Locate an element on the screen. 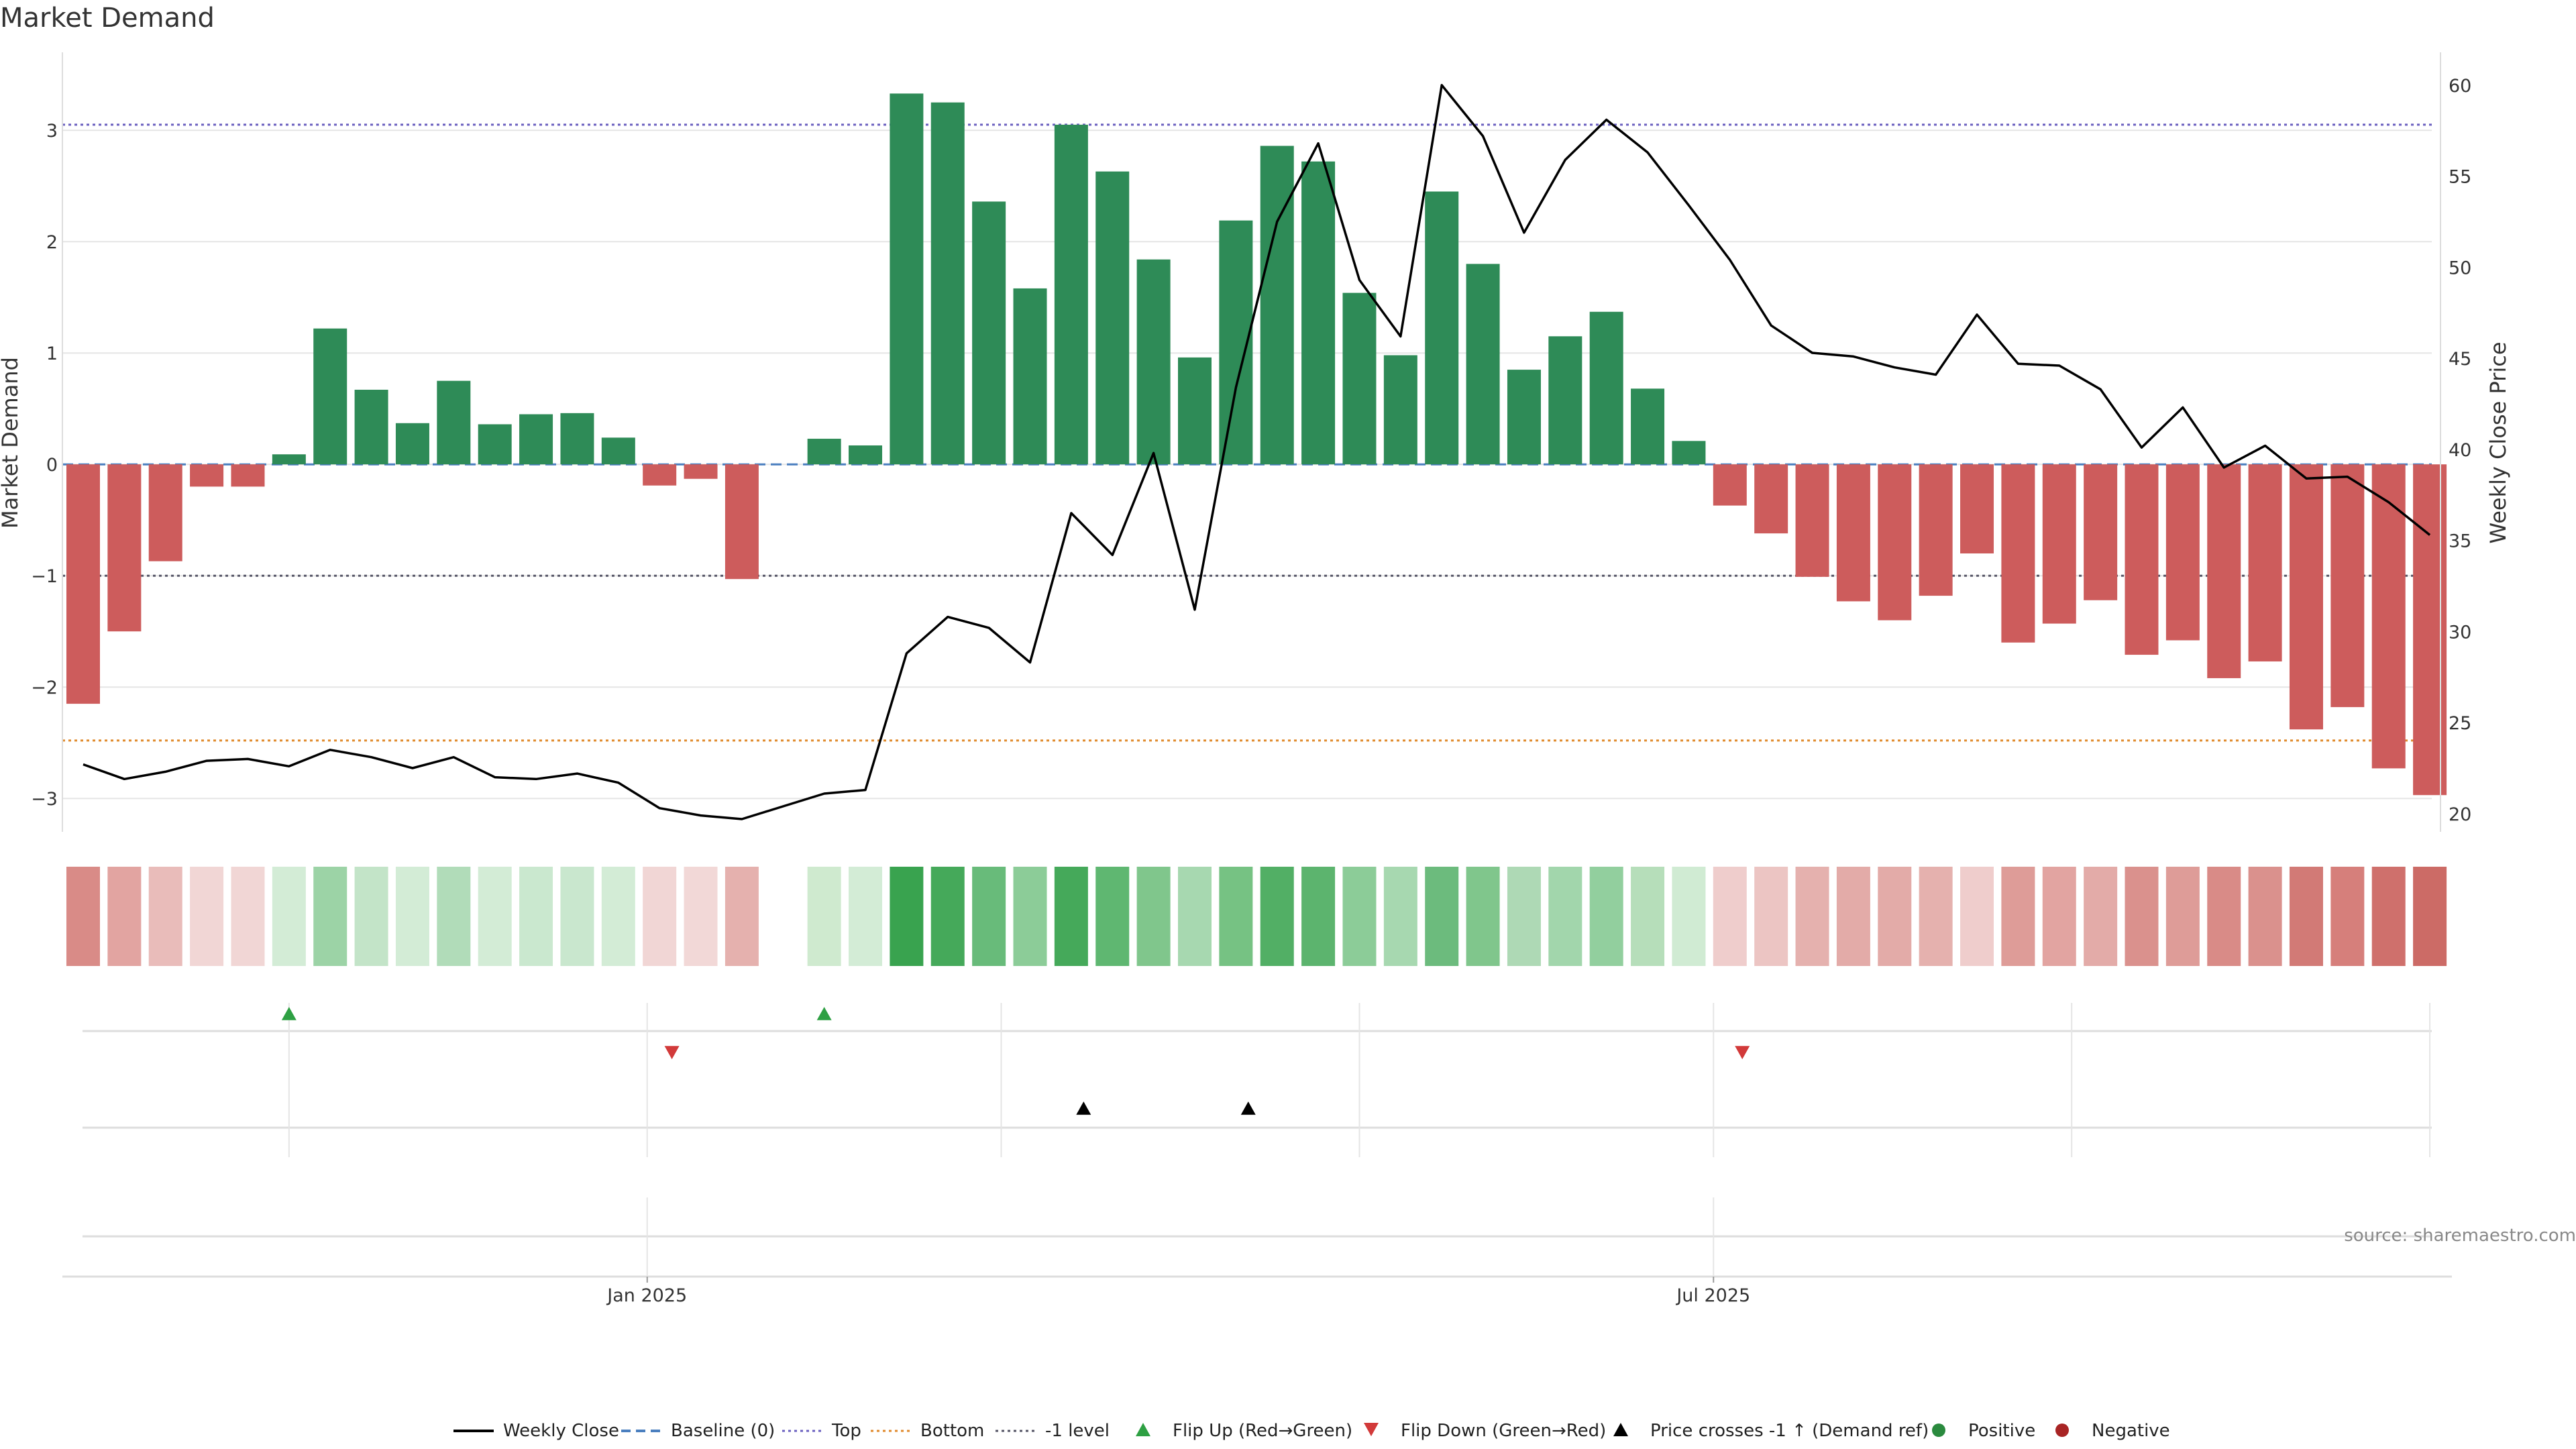  legend-label: Negative is located at coordinates (2131, 1431).